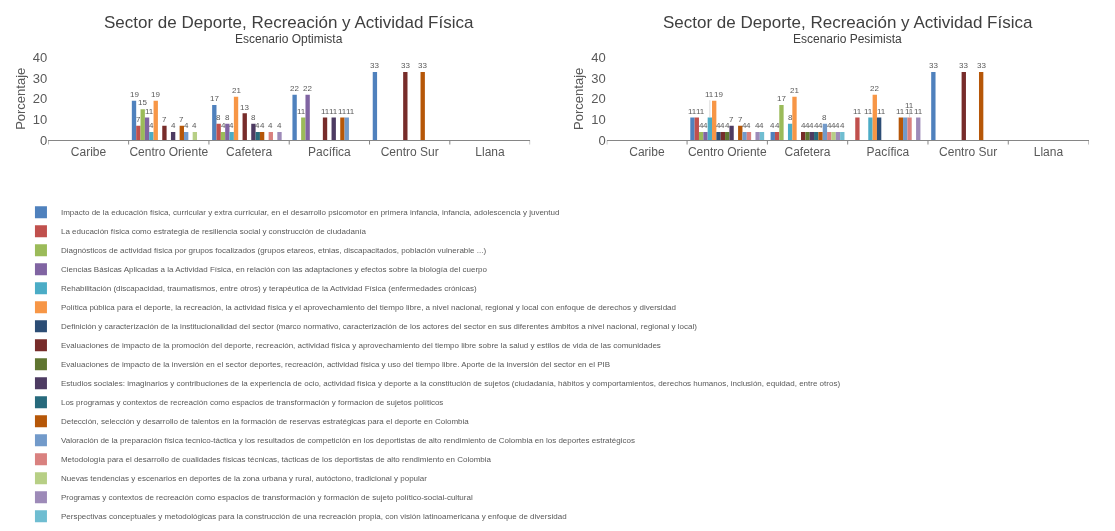  I want to click on data-label: 19, so click(135, 94).